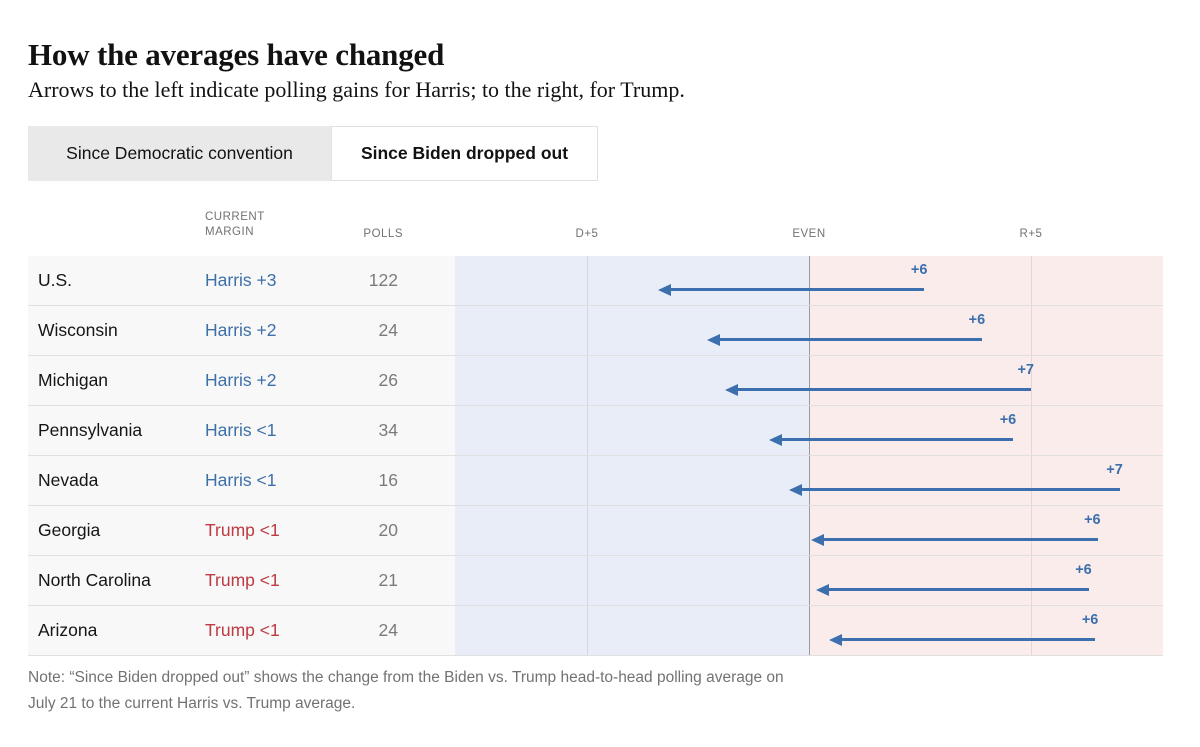 The width and height of the screenshot is (1200, 747). What do you see at coordinates (595, 331) in the screenshot?
I see `table-row: Wisconsin Harris +2 24 +6` at bounding box center [595, 331].